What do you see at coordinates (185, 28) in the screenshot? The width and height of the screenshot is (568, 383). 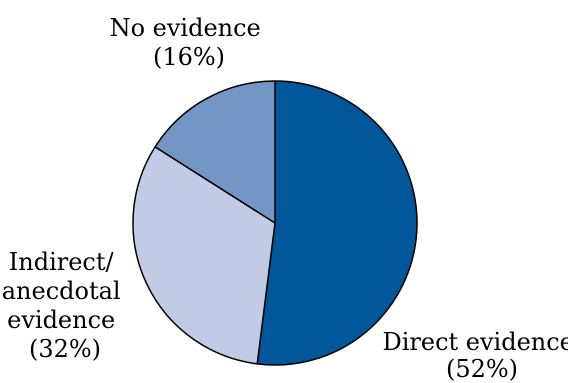 I see `label-no-evidence-line-1: No evidence` at bounding box center [185, 28].